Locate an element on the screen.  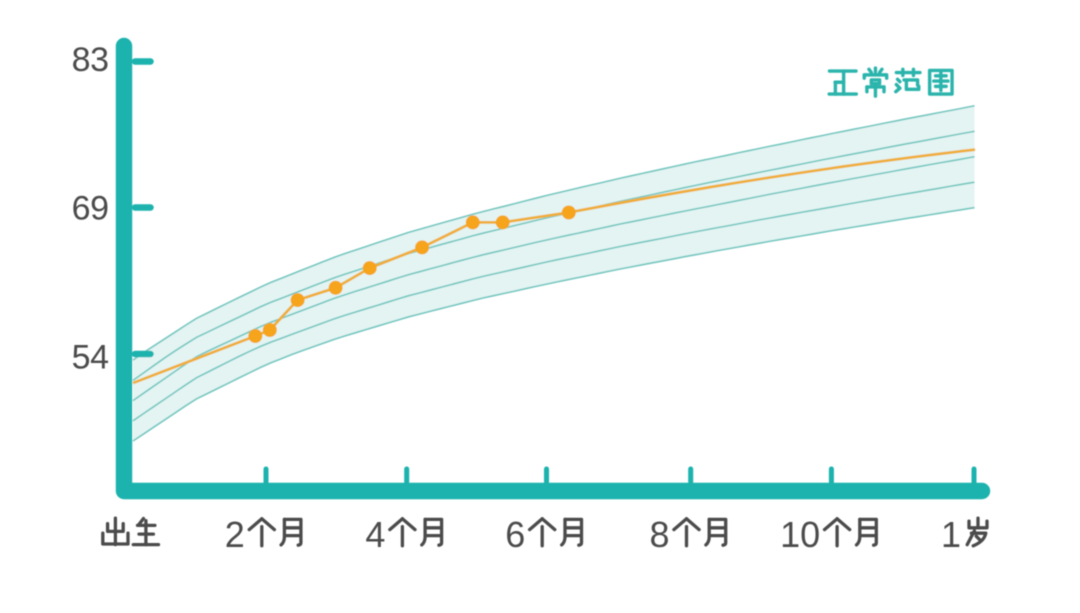
svg-text: 1 is located at coordinates (951, 534).